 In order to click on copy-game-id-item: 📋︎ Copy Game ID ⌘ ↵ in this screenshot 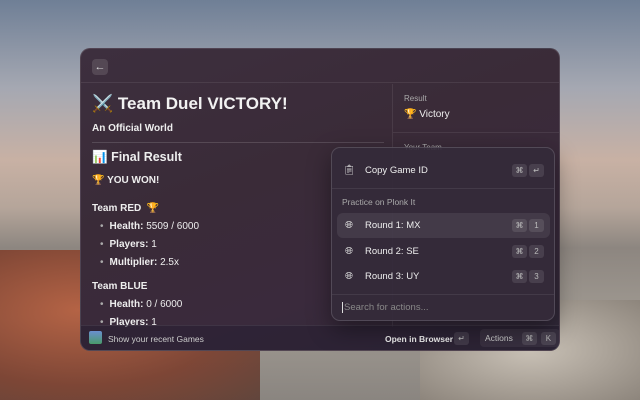, I will do `click(443, 170)`.